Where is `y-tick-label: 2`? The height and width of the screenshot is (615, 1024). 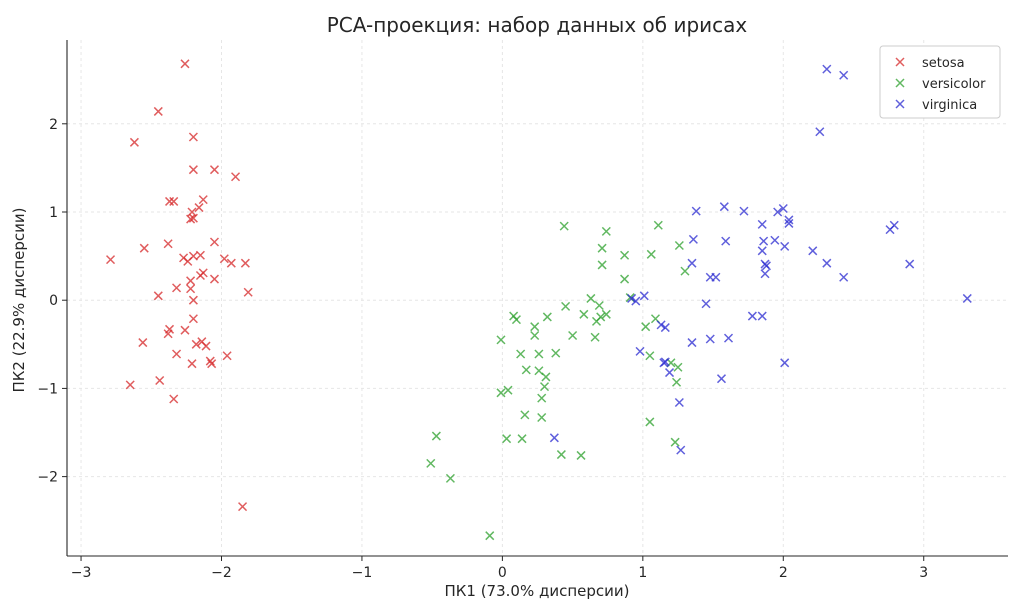
y-tick-label: 2 is located at coordinates (53, 125).